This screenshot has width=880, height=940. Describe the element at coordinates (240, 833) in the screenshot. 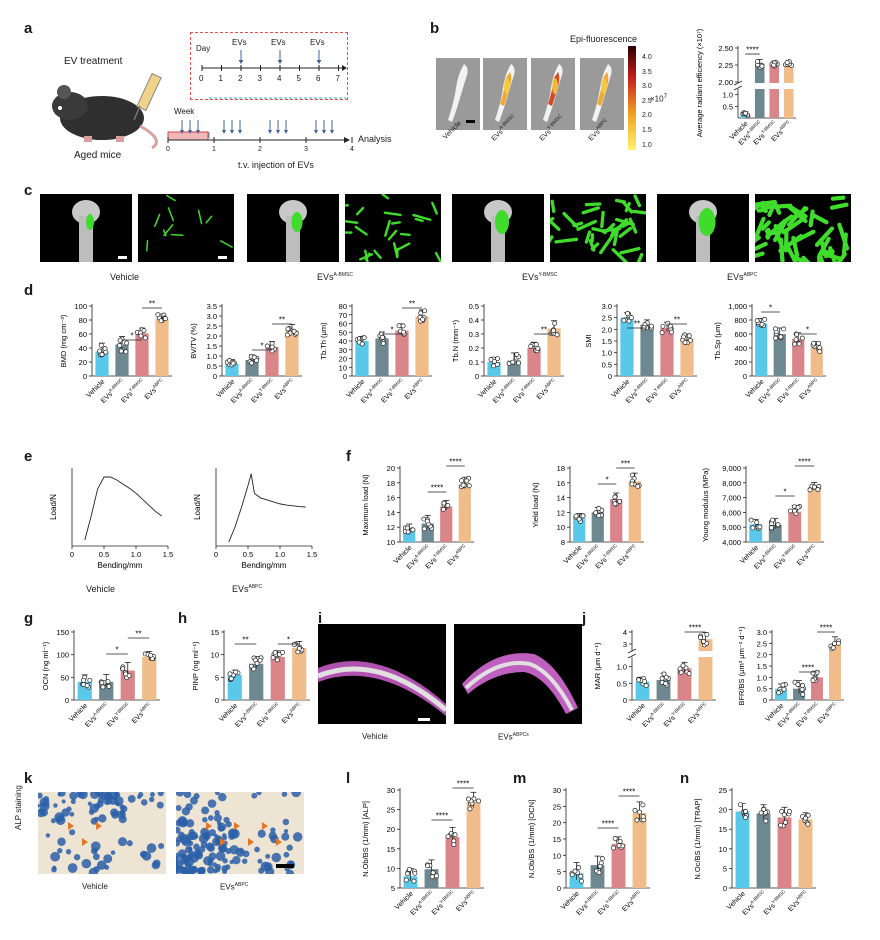

I see `alp-stain-image` at that location.